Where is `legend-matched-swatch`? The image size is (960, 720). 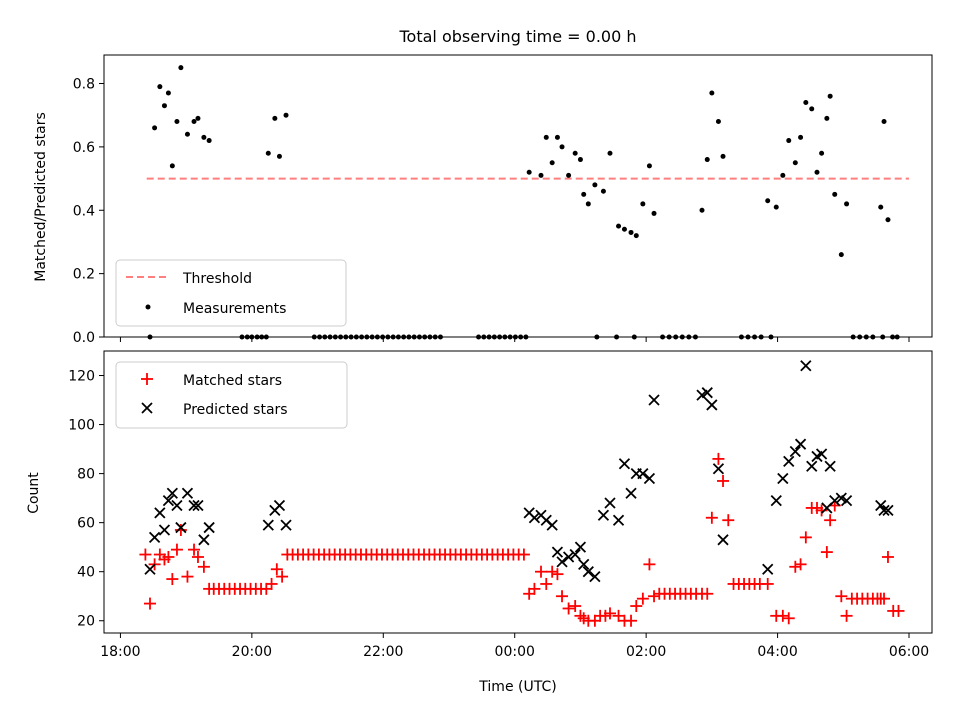
legend-matched-swatch is located at coordinates (147, 379).